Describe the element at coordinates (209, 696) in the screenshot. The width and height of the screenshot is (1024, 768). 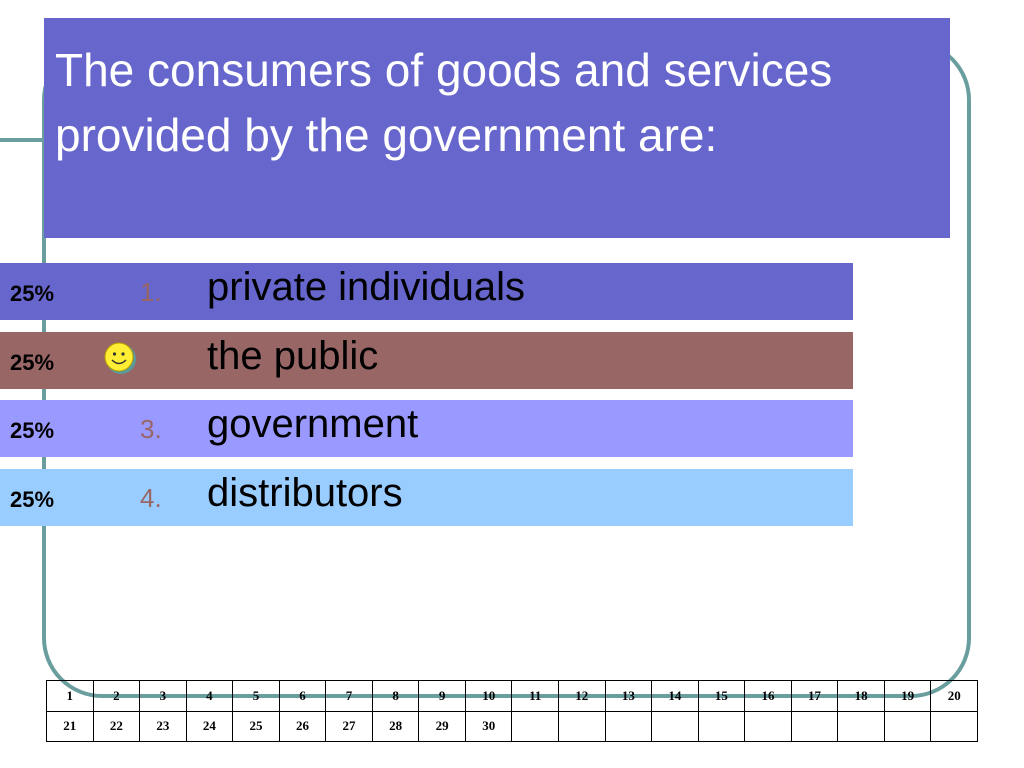
I see `grid-cell: 4` at that location.